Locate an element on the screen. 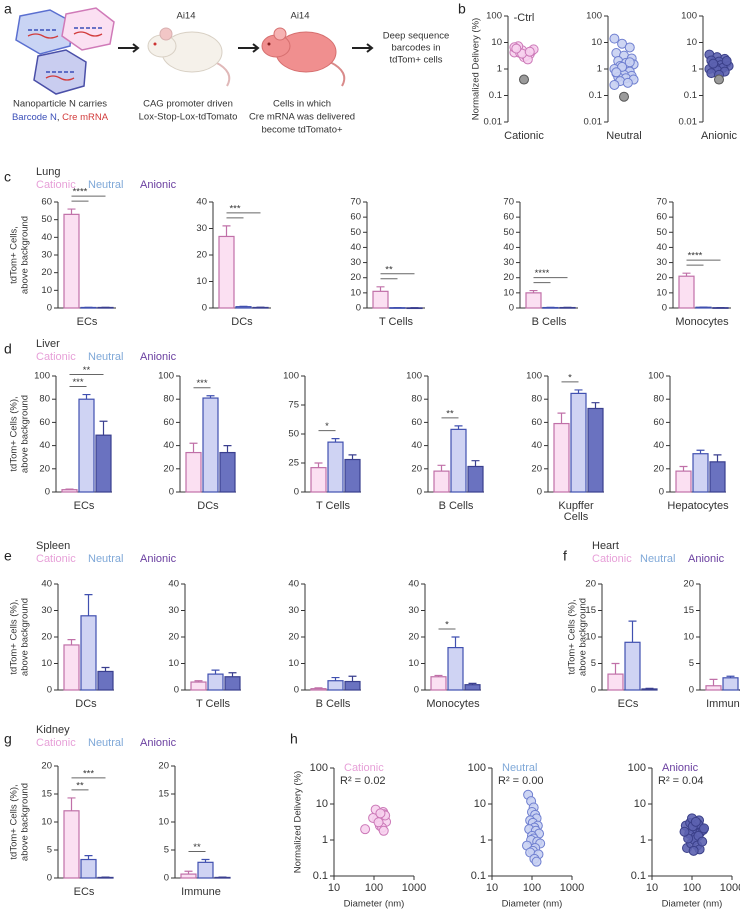 Image resolution: width=740 pixels, height=918 pixels. panel-label: f is located at coordinates (565, 556).